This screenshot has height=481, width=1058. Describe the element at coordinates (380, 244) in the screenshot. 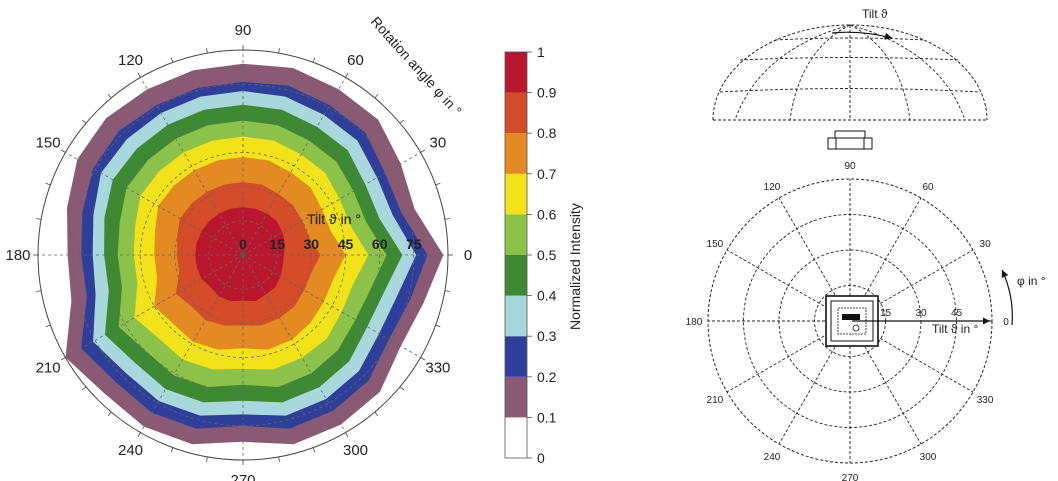

I see `radial-tick-label: 60` at that location.